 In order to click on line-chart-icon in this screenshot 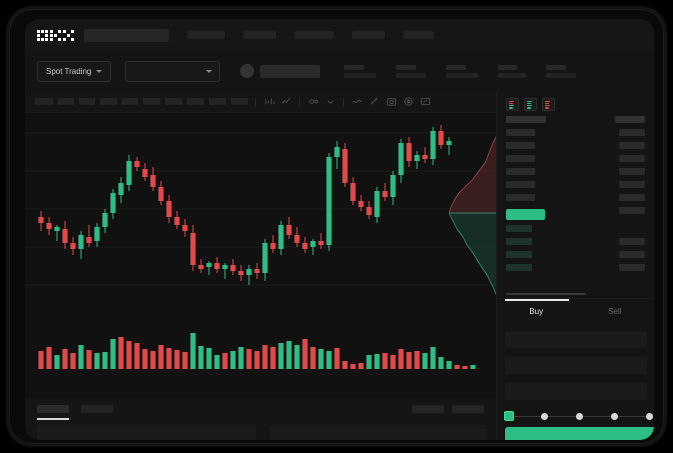, I will do `click(286, 102)`.